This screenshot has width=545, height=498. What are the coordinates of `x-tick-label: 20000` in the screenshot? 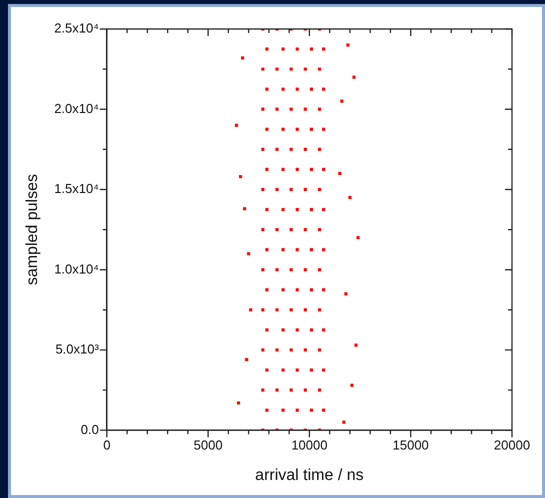 It's located at (512, 445).